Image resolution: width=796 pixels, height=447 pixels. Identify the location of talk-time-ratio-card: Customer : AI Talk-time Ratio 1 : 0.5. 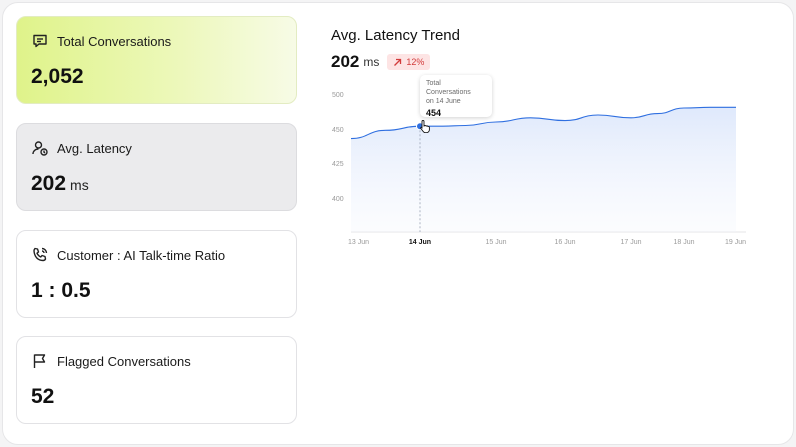
(156, 274).